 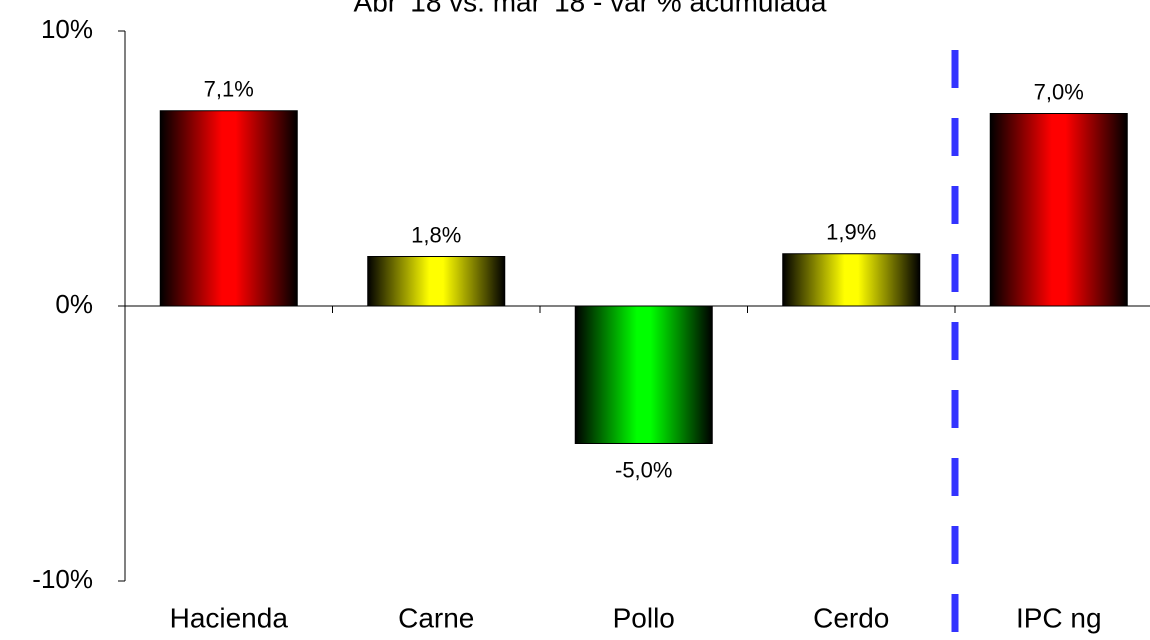 I want to click on value-label: 7,0%, so click(x=1059, y=91).